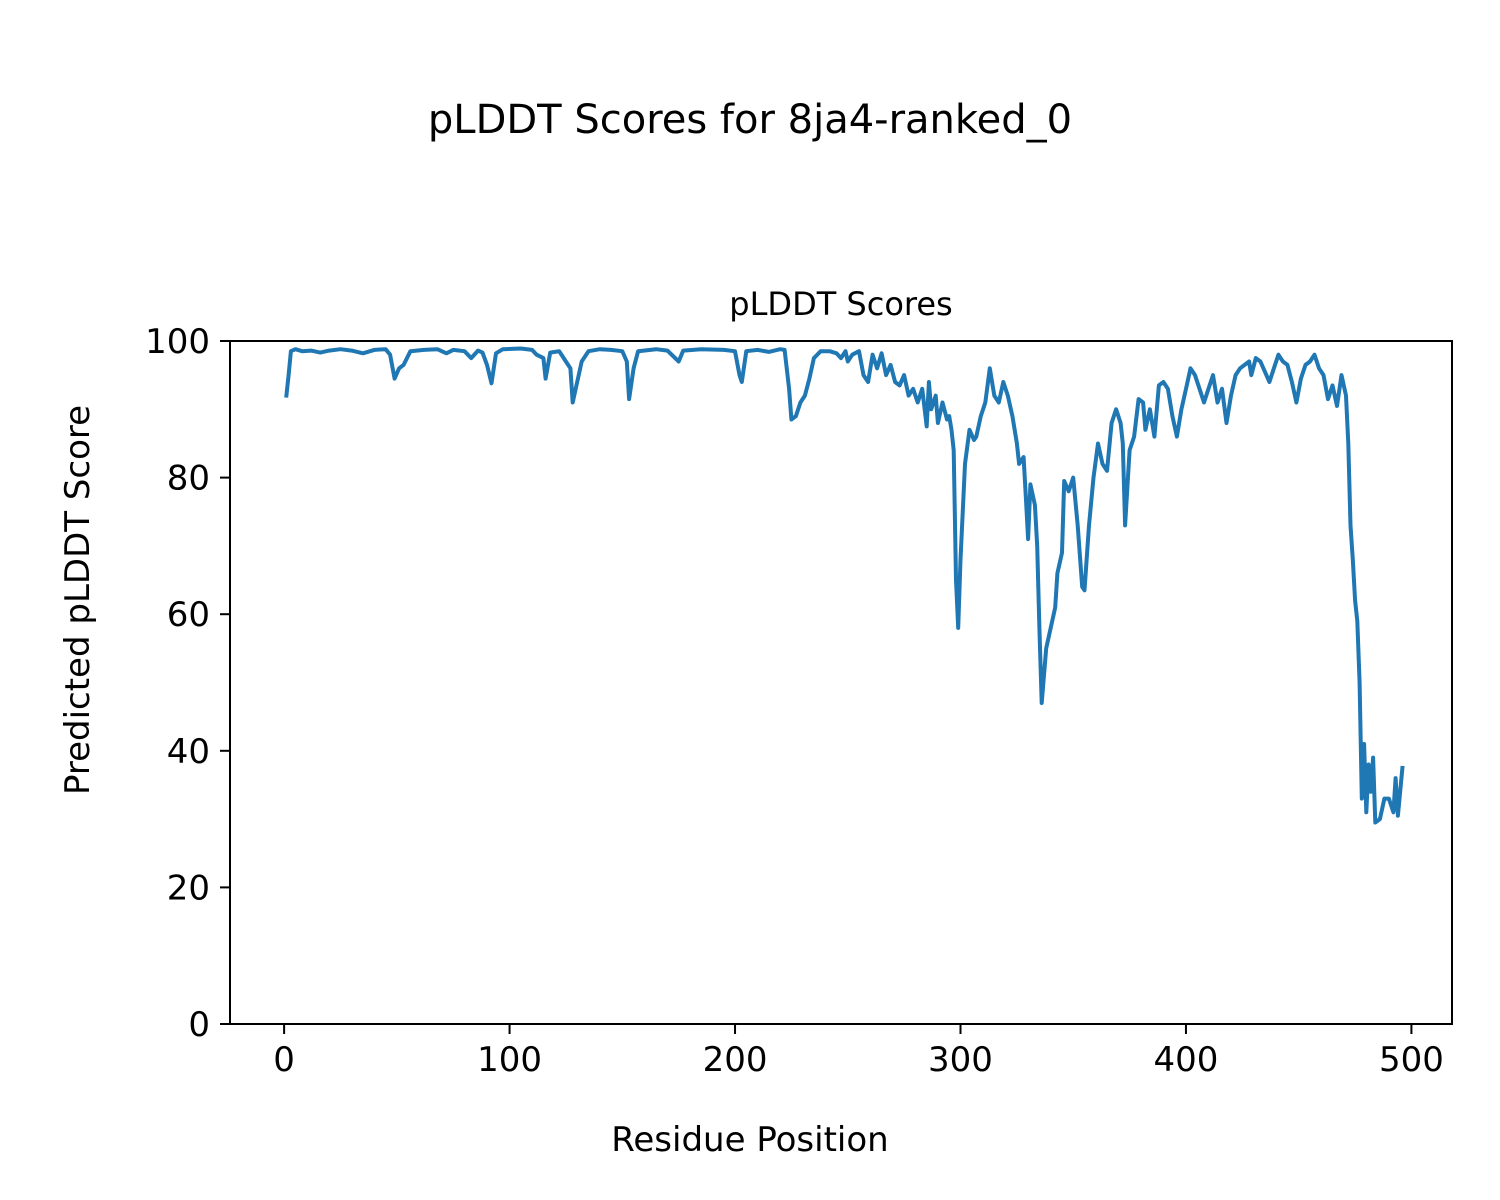  Describe the element at coordinates (284, 1060) in the screenshot. I see `x-tick-label: 0` at that location.